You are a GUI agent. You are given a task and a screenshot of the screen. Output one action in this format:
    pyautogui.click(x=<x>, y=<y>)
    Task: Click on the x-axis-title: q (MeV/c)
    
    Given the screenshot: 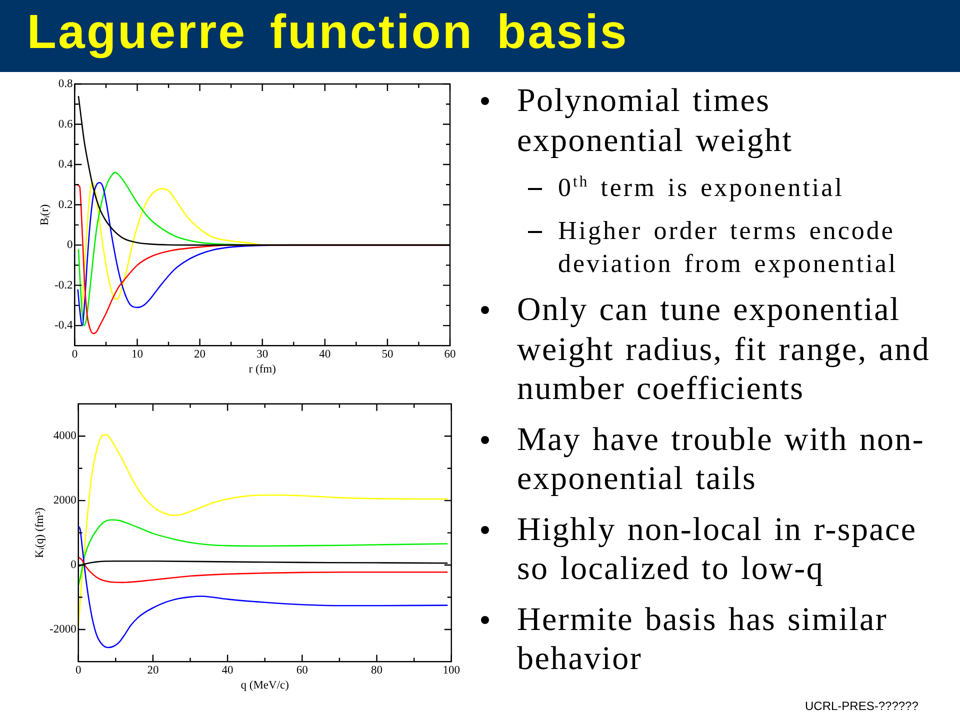 What is the action you would take?
    pyautogui.click(x=265, y=685)
    